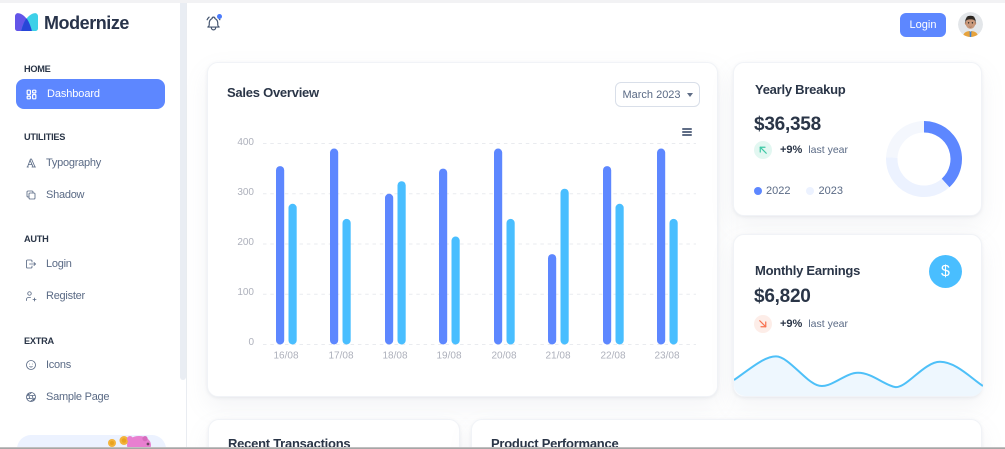 The image size is (1005, 449). What do you see at coordinates (245, 192) in the screenshot?
I see `svg-text: 300` at bounding box center [245, 192].